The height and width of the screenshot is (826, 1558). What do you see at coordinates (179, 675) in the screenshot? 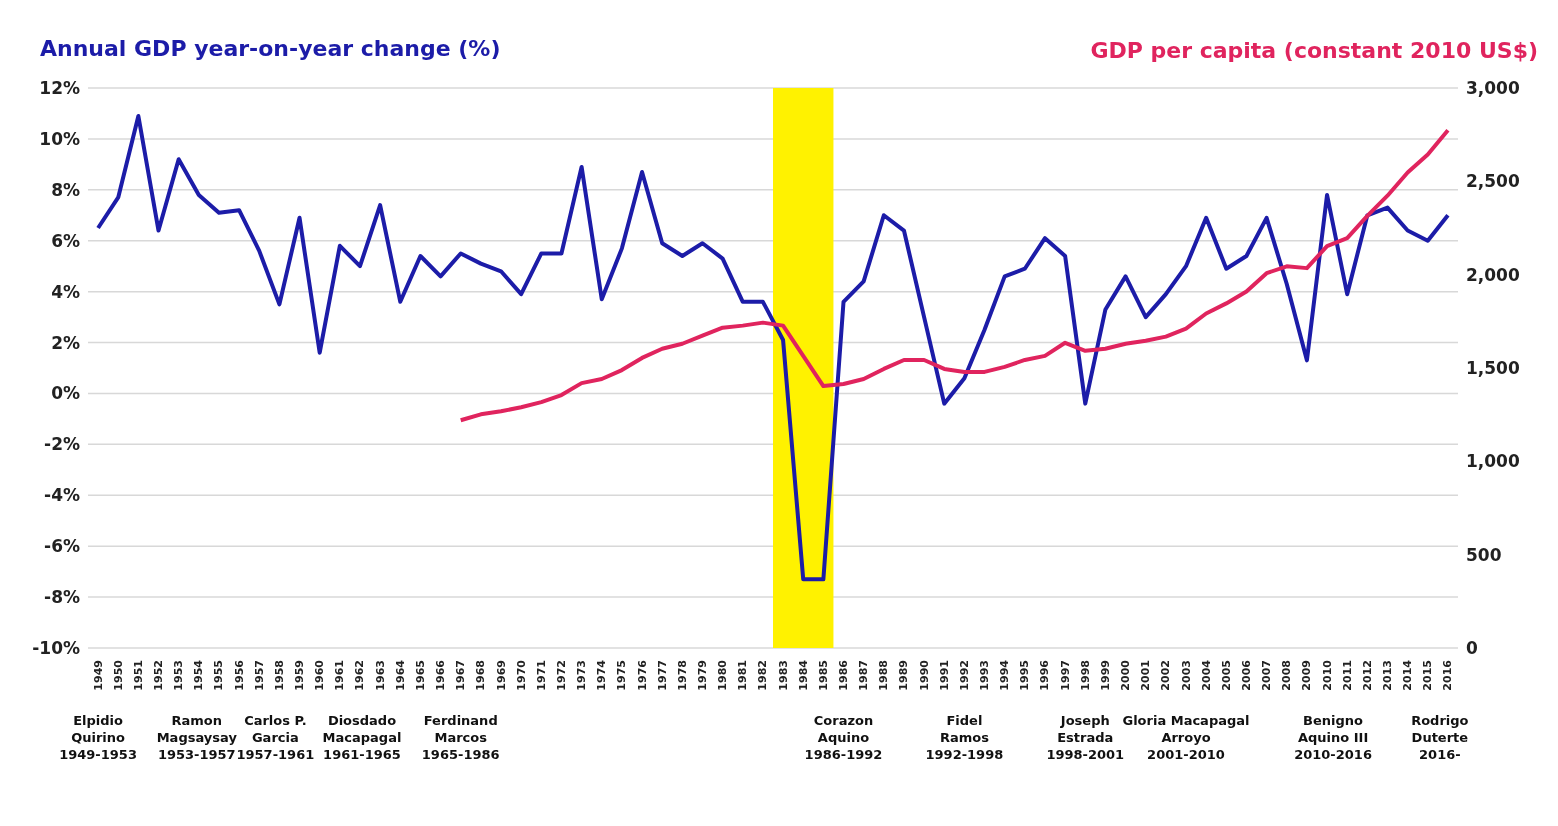
I see `x-tick-label: 1953` at bounding box center [179, 675].